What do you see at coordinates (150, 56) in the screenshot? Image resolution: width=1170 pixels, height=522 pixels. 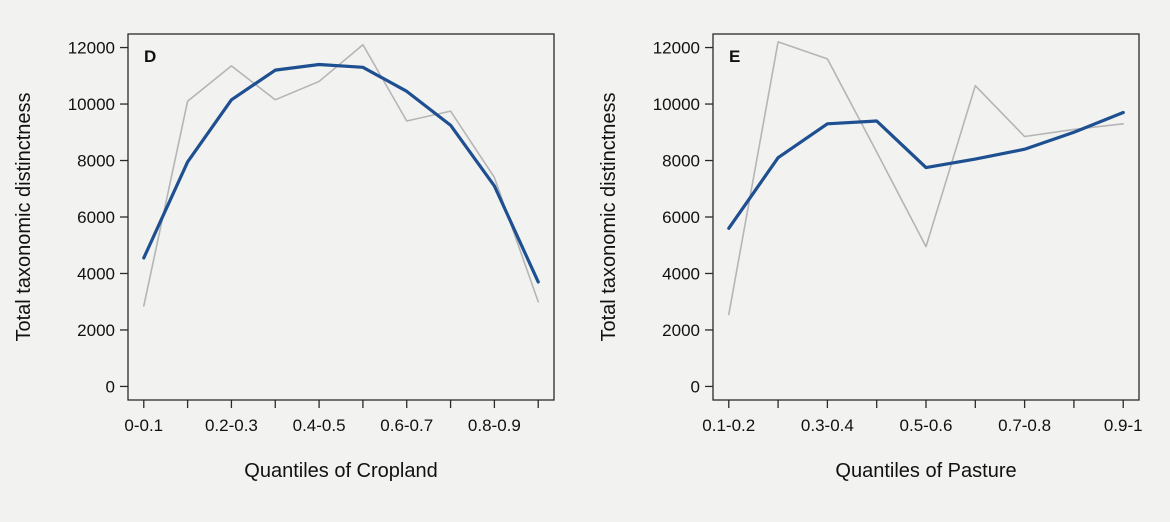 I see `panel-label: D` at bounding box center [150, 56].